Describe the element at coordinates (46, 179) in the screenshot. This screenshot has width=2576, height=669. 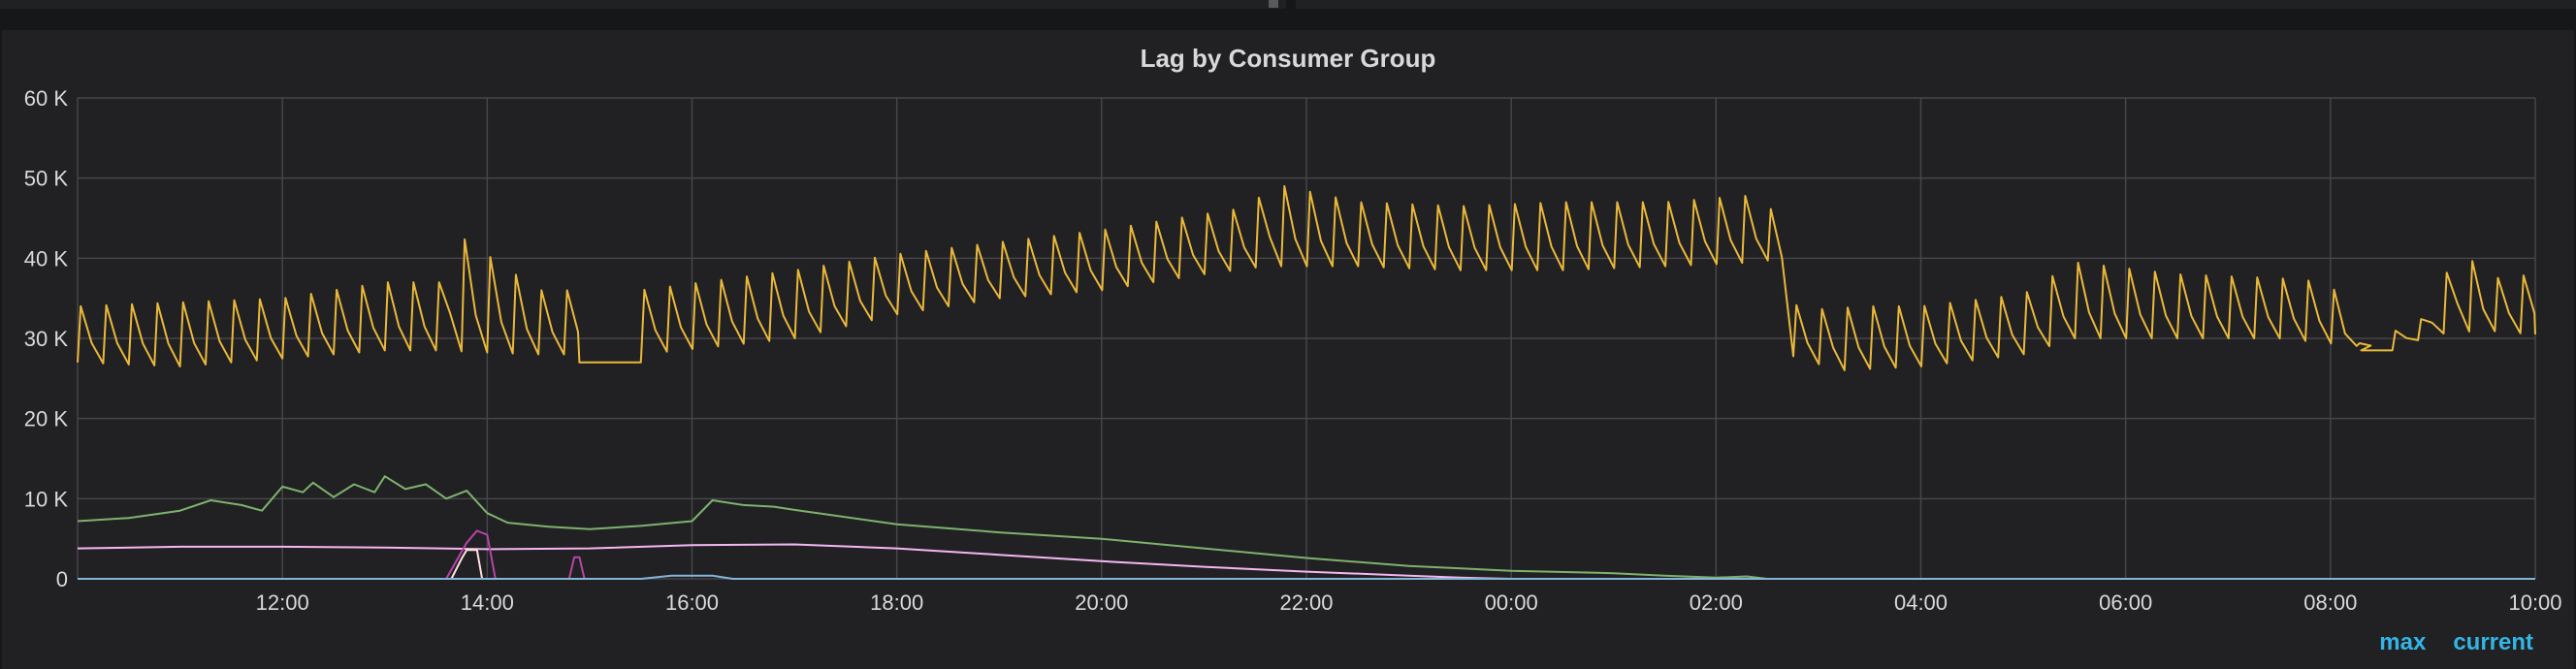
I see `y-tick-label: 50 K` at that location.